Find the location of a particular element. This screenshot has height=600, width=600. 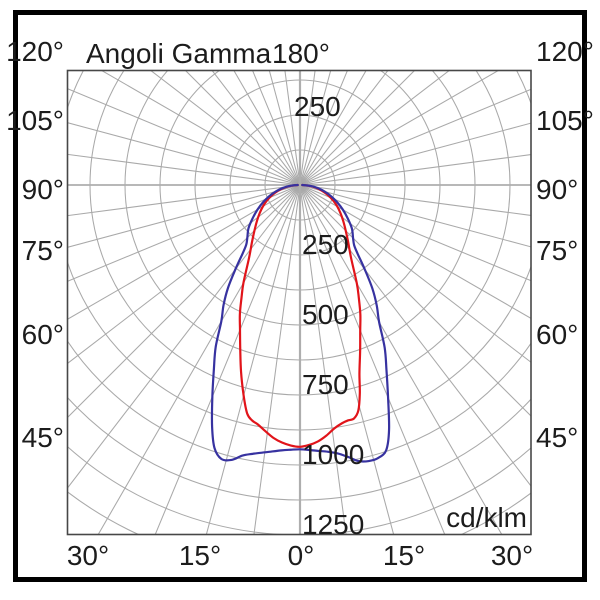

photometric-curve-blue is located at coordinates (300, 323).